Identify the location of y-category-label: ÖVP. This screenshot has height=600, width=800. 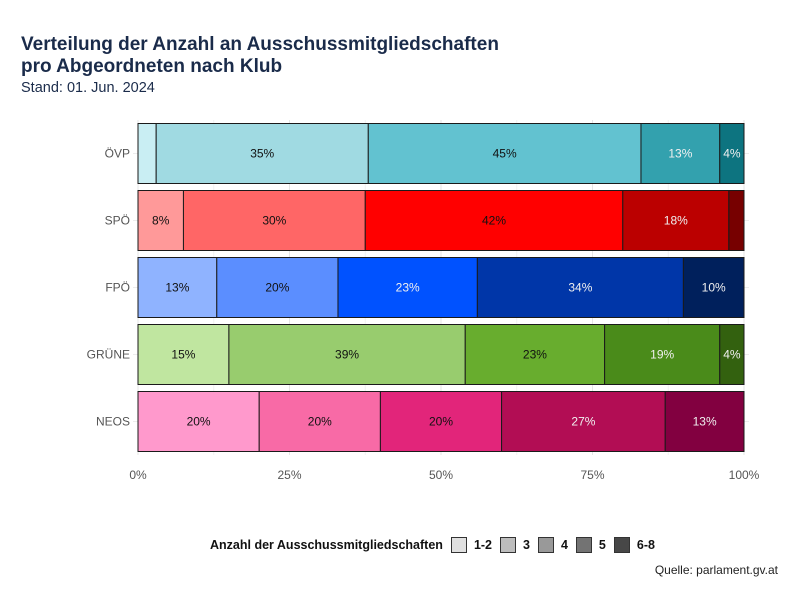
(117, 154).